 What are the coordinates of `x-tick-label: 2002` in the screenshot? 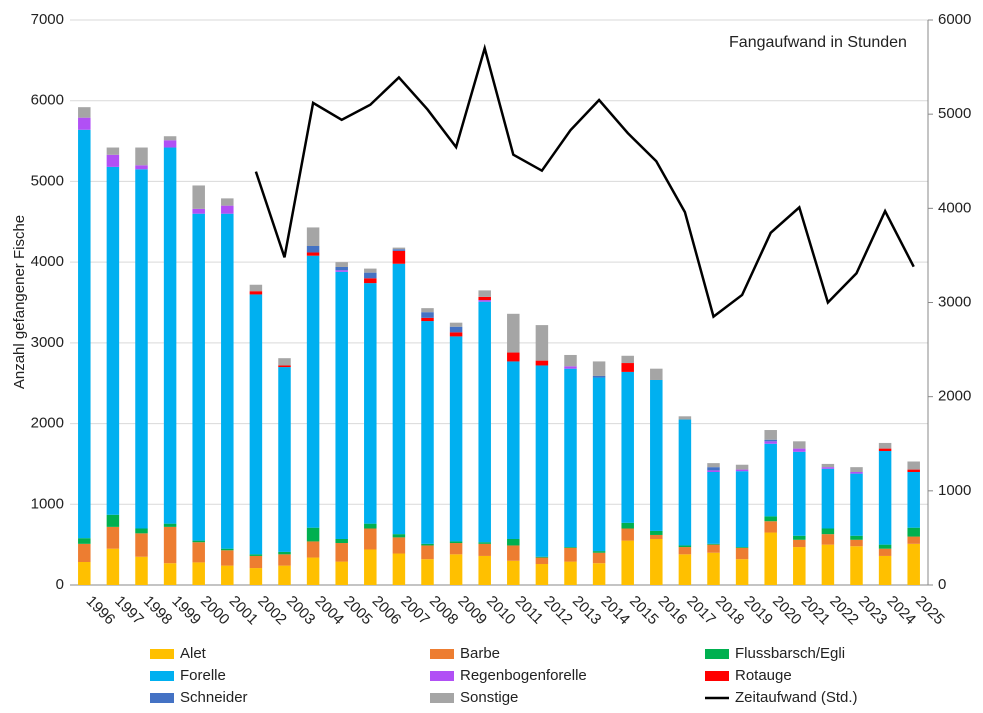 It's located at (272, 611).